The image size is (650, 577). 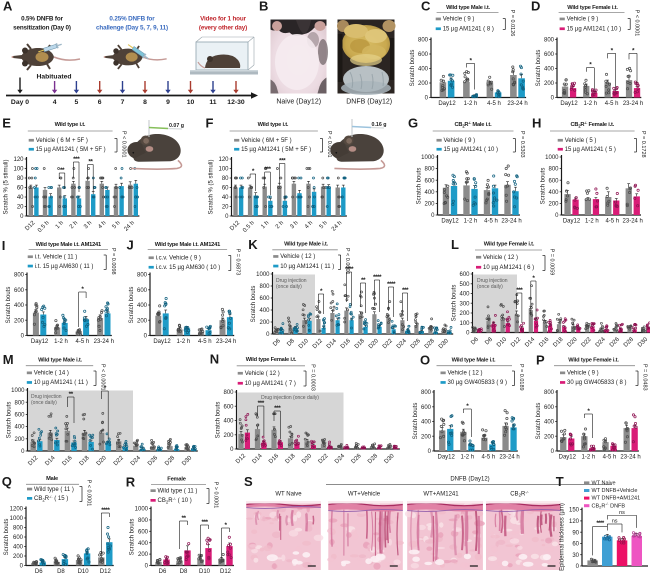 What do you see at coordinates (536, 123) in the screenshot?
I see `svg-text: H` at bounding box center [536, 123].